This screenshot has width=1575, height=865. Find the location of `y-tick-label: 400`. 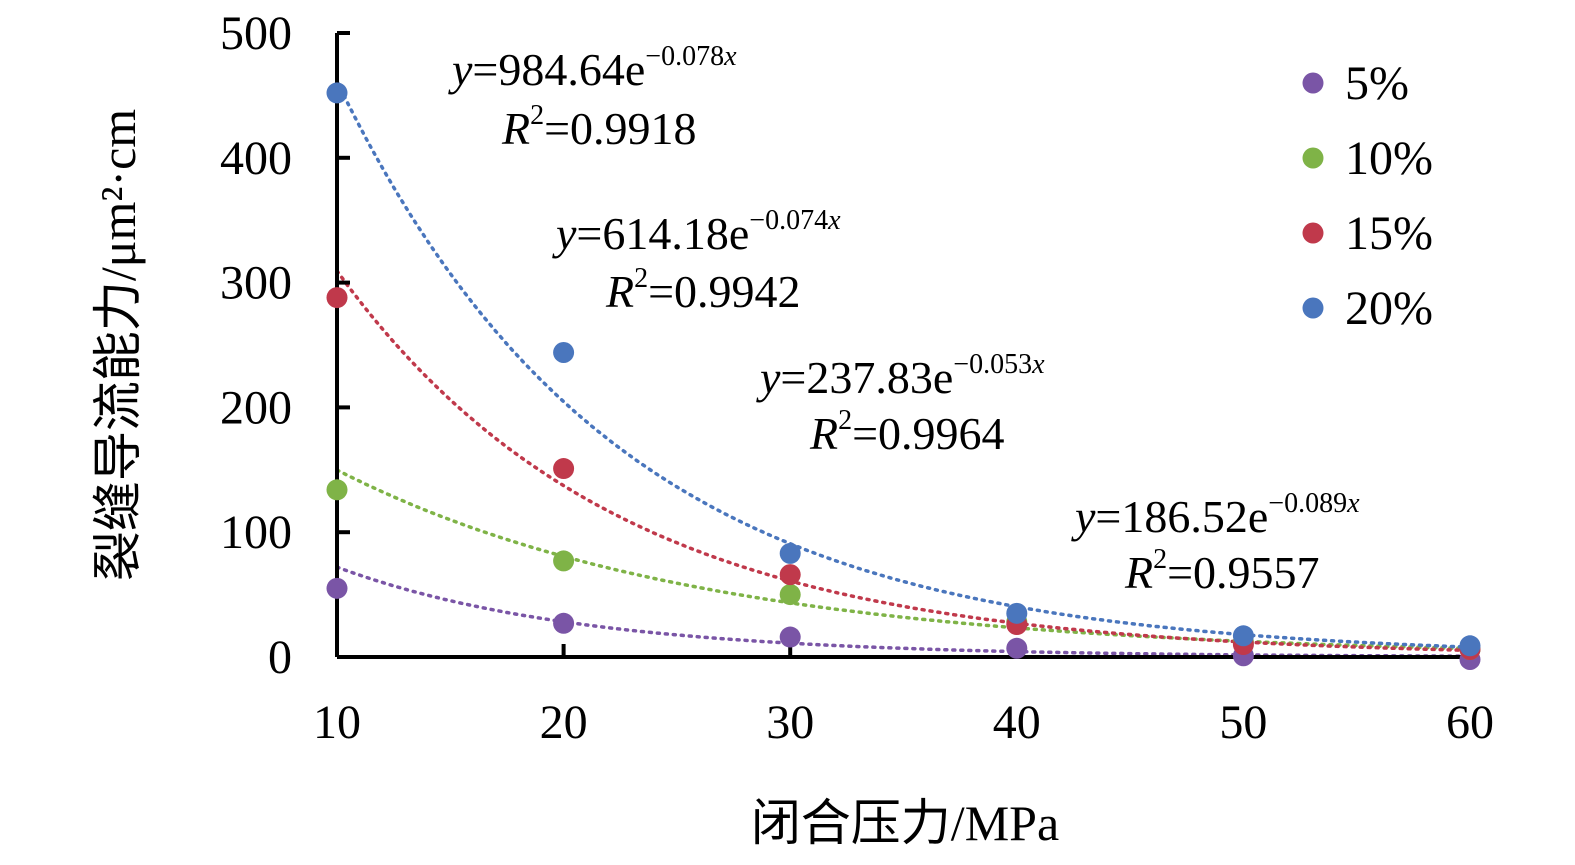

y-tick-label: 400 is located at coordinates (256, 158).